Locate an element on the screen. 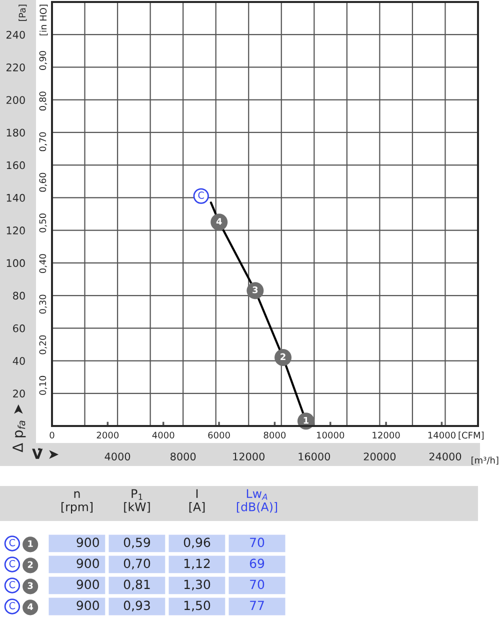  data-label: 0,96 is located at coordinates (197, 543).